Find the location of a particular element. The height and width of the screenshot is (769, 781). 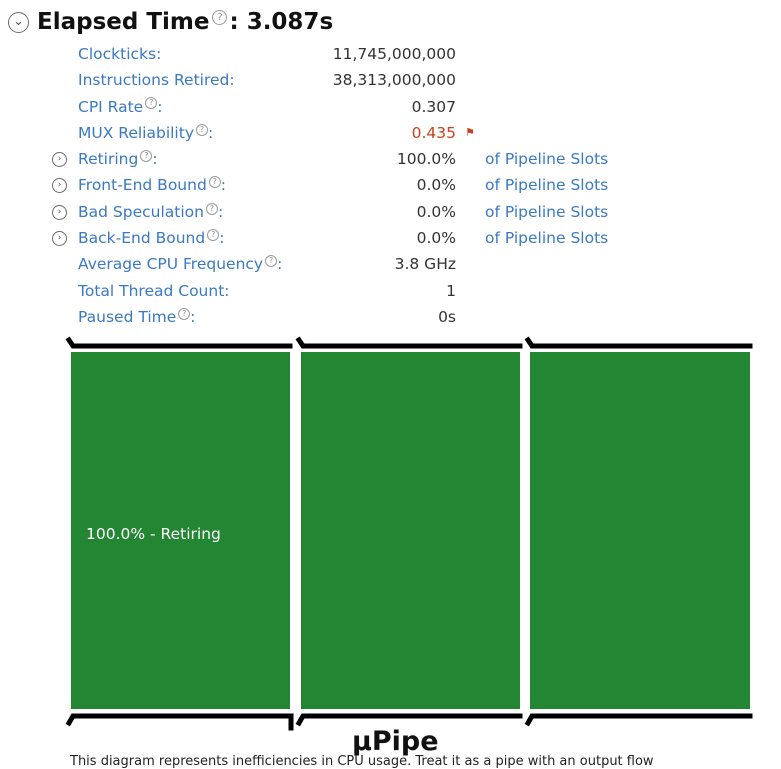

metric-row: › Front-End Bound?: 0.0% of Pipeline Slots is located at coordinates (390, 185).